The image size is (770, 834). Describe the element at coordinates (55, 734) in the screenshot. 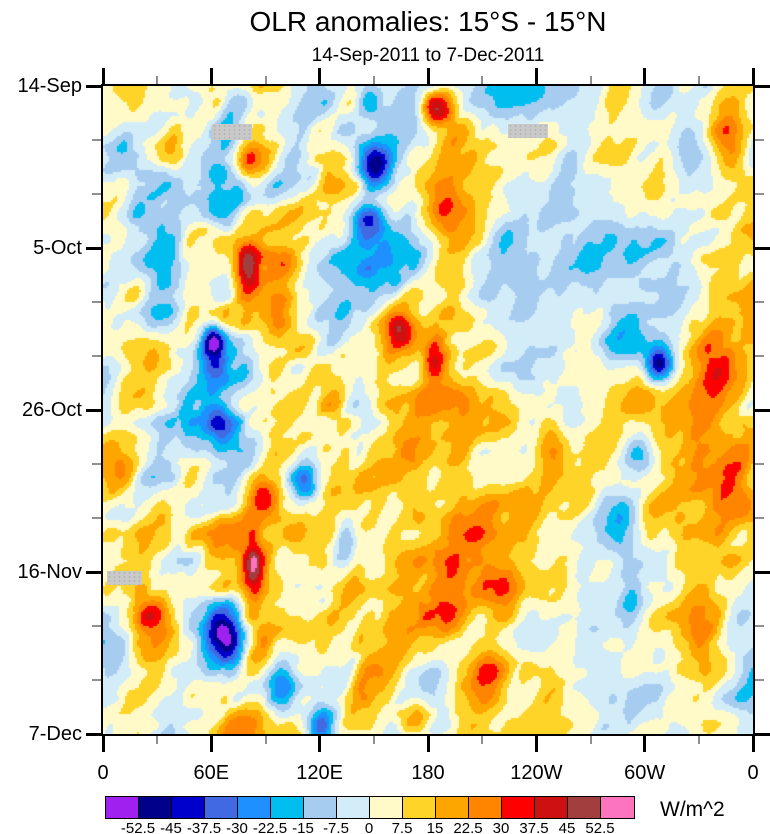

I see `y-tick-label: 7-Dec` at that location.